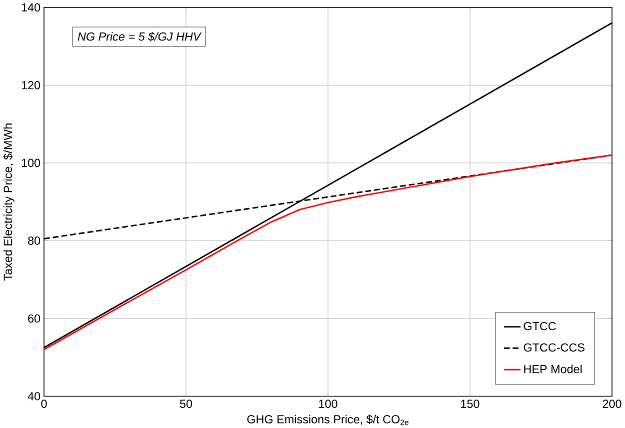  Describe the element at coordinates (44, 403) in the screenshot. I see `x-tick-label: 0` at that location.